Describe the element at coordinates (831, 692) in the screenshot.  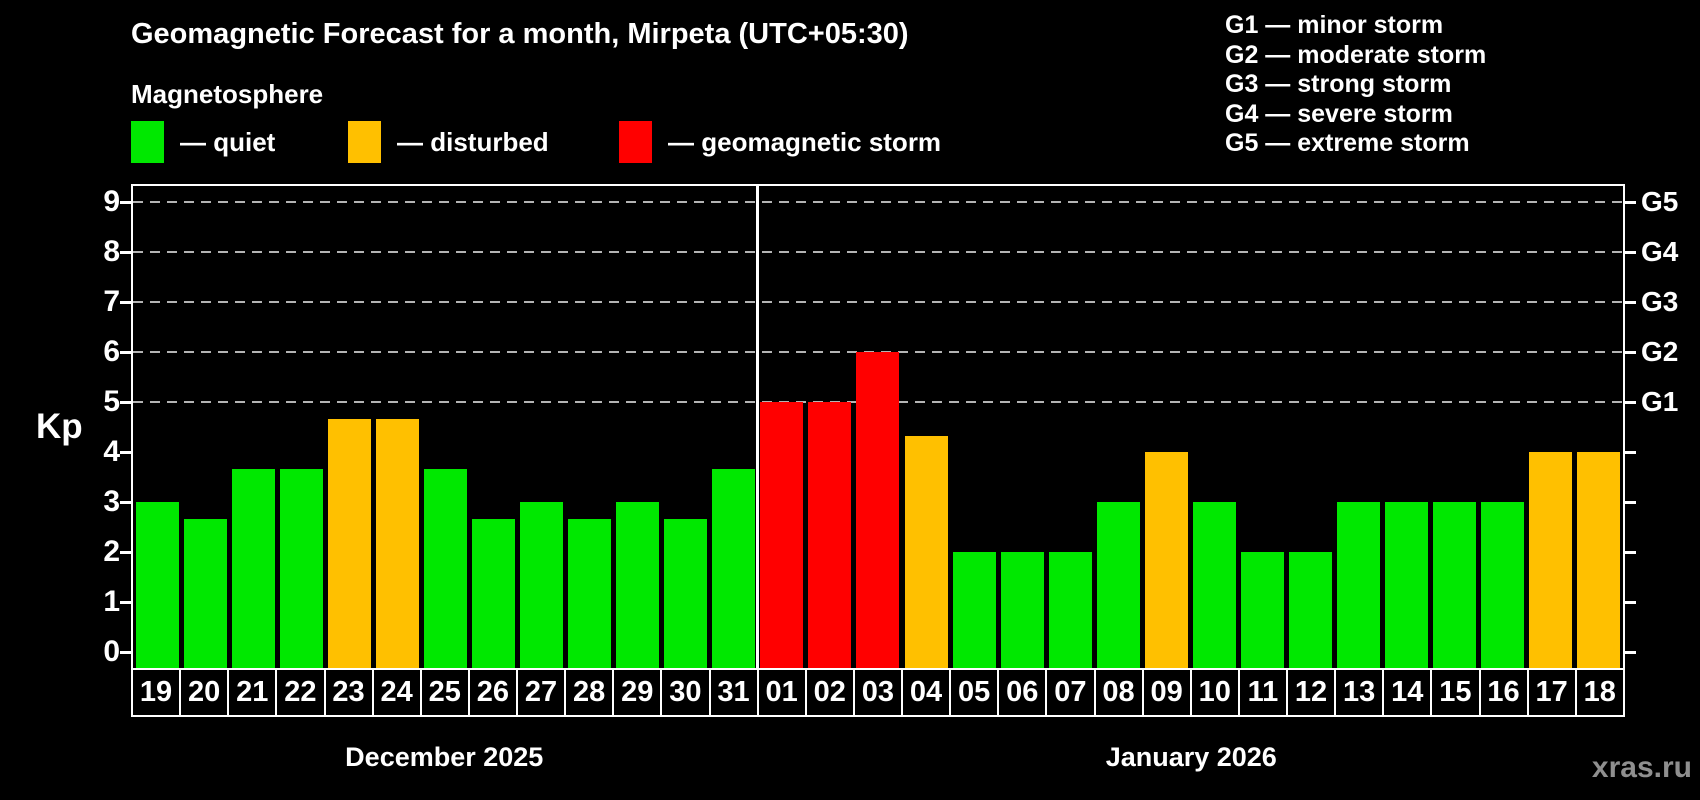
I see `x-tick-label-02: 02` at that location.